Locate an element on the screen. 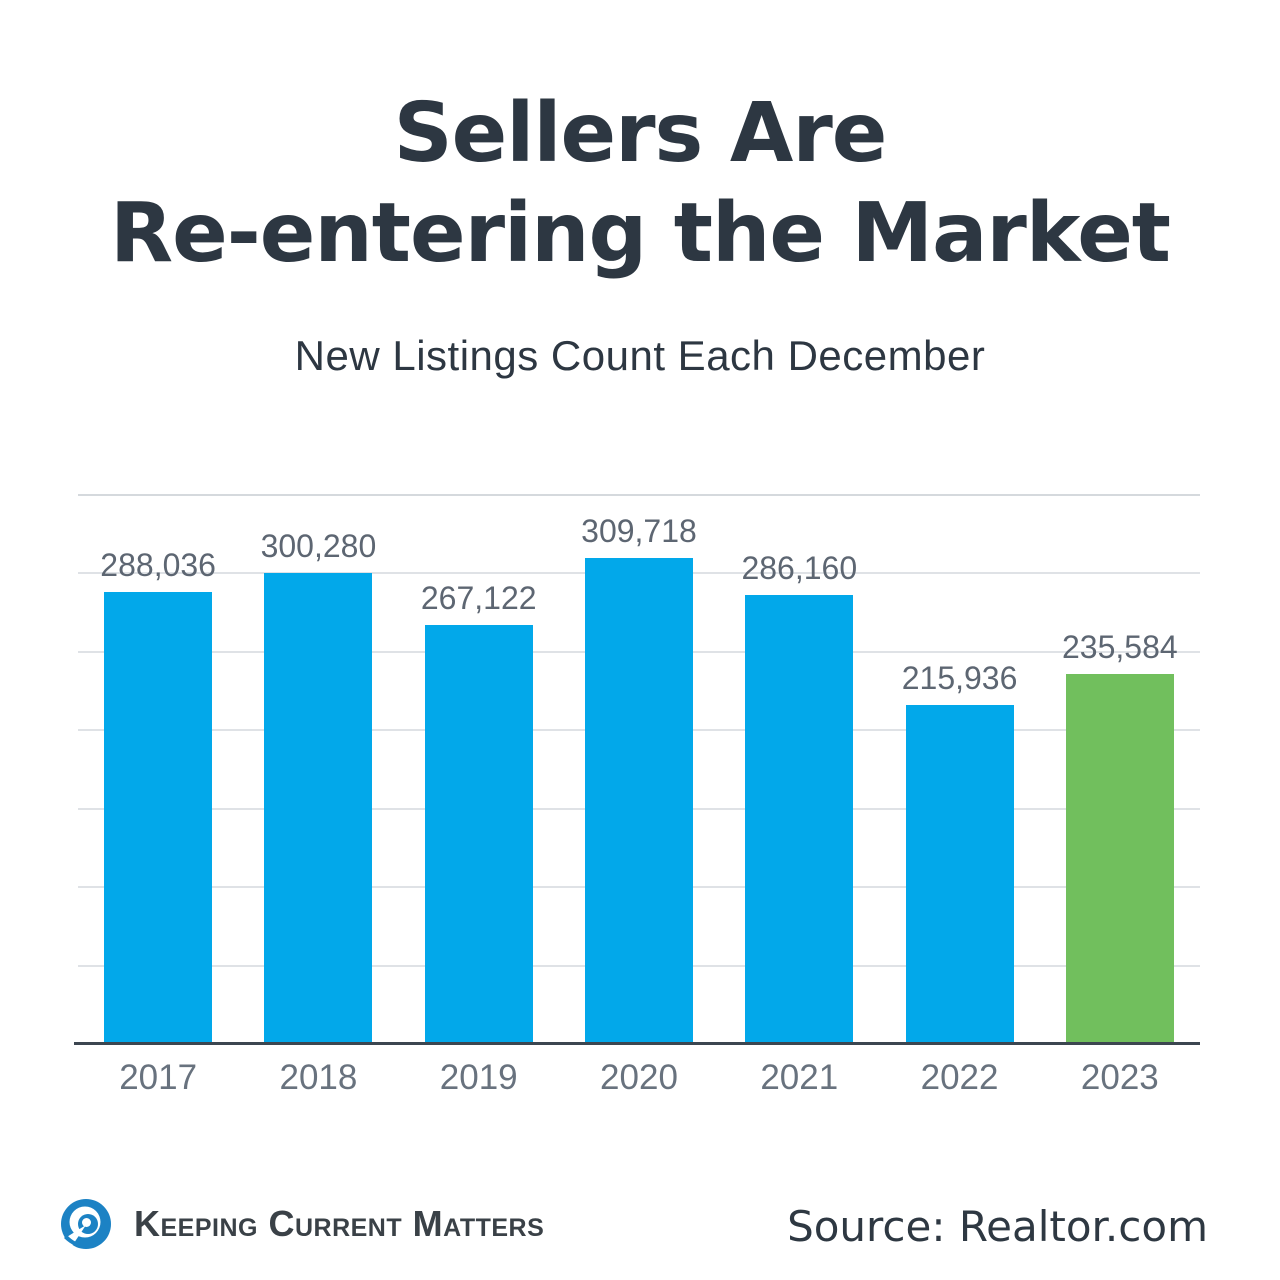 This screenshot has height=1280, width=1280. x-axis-labels: 2017 2018 2019 2020 2021 2022 2023 is located at coordinates (639, 1080).